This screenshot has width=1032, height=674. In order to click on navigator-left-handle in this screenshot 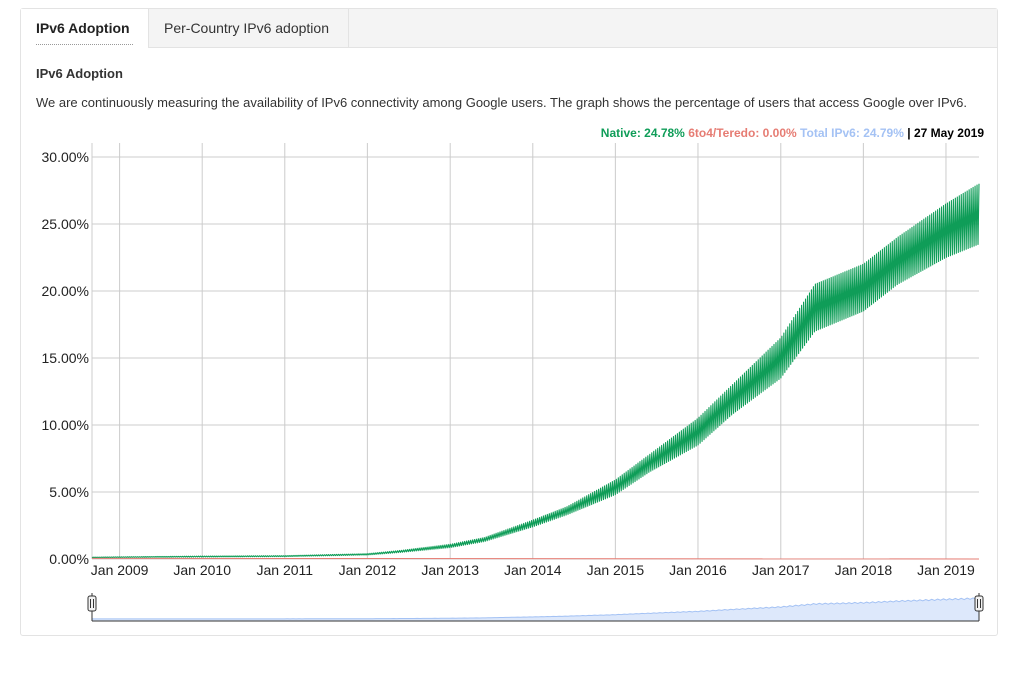, I will do `click(92, 603)`.